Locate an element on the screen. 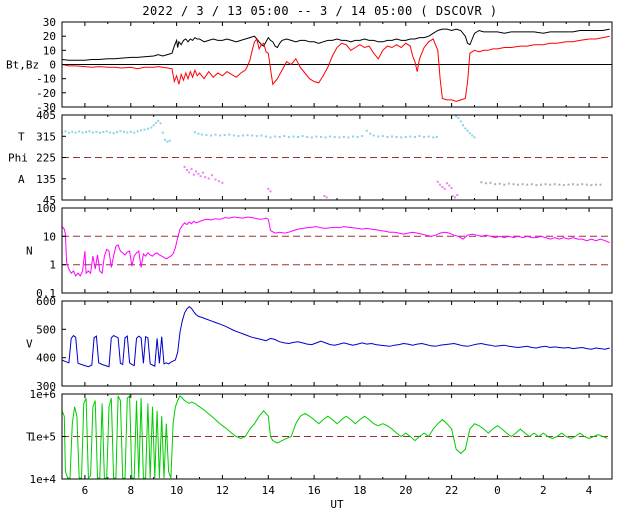 This screenshot has width=640, height=512. series-Bt is located at coordinates (336, 44).